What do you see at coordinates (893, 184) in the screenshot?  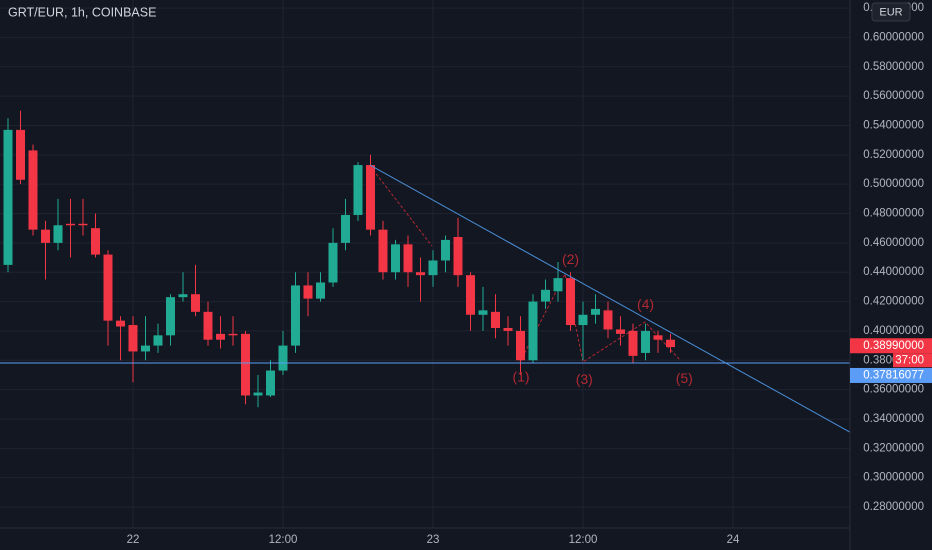 I see `y-tick-label: 0.50000000` at bounding box center [893, 184].